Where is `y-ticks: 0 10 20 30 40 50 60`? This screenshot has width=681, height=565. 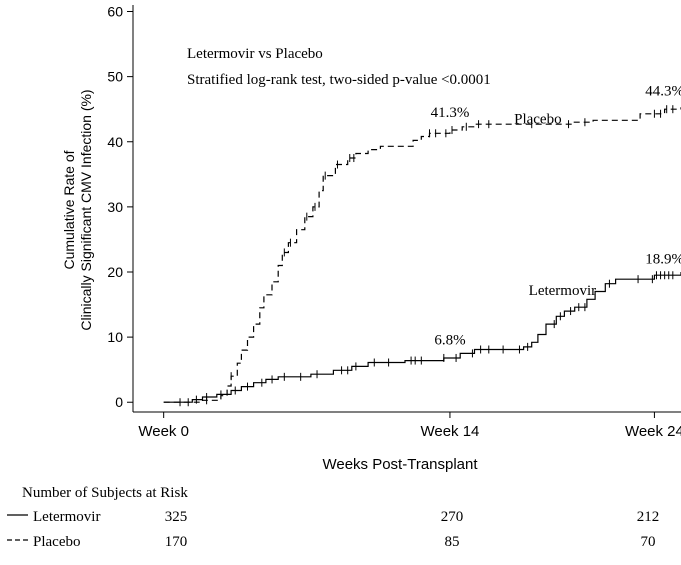
y-ticks: 0 10 20 30 40 50 60 is located at coordinates (120, 207).